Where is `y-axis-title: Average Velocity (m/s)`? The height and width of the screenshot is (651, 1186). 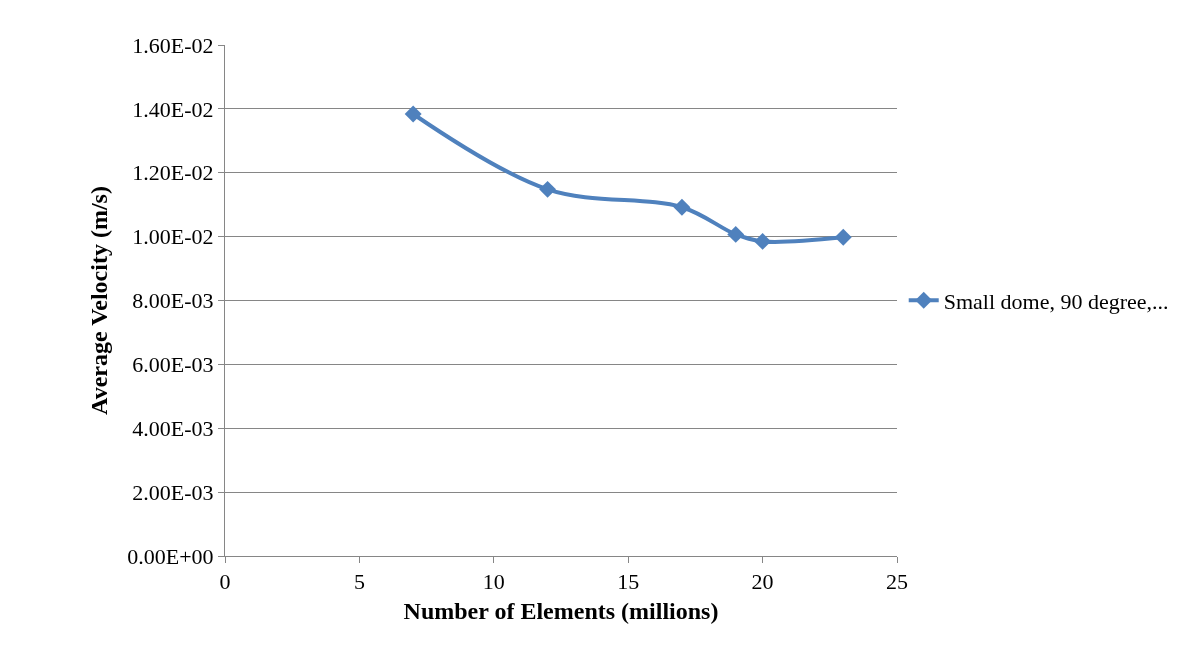 y-axis-title: Average Velocity (m/s) is located at coordinates (99, 300).